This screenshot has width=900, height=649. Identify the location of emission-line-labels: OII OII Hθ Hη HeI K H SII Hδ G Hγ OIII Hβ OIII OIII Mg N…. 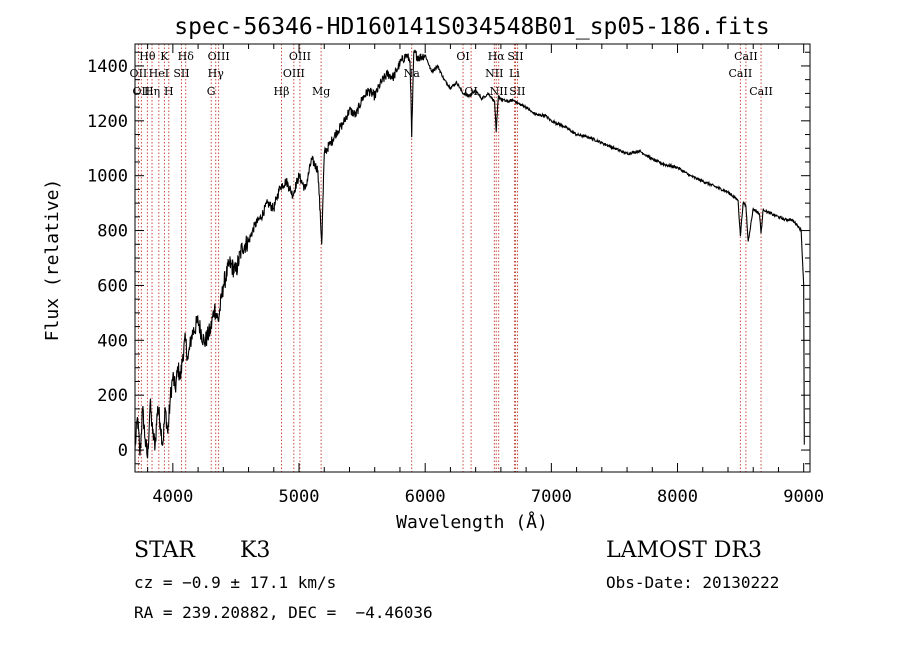
(451, 74).